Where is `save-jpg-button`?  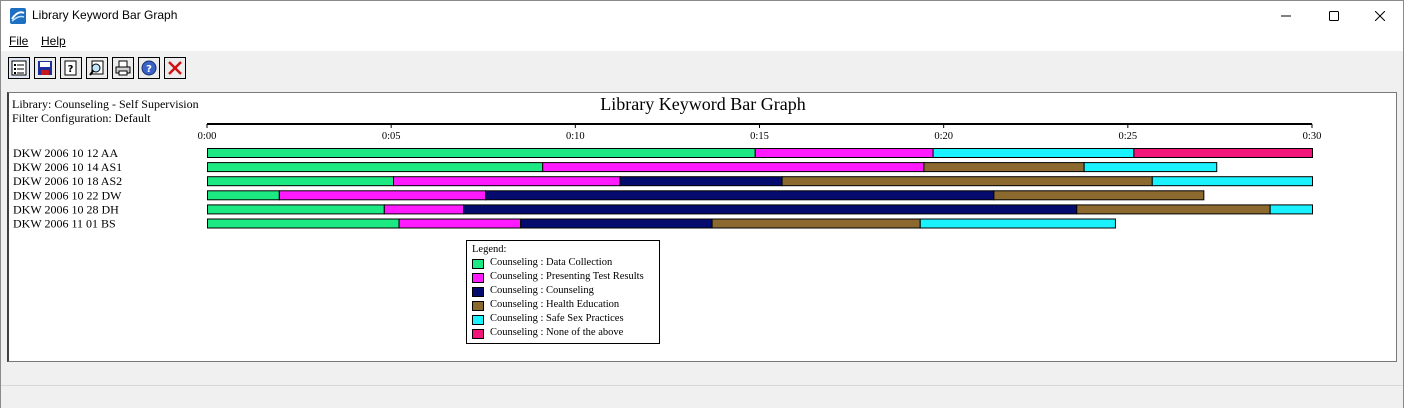 save-jpg-button is located at coordinates (45, 68).